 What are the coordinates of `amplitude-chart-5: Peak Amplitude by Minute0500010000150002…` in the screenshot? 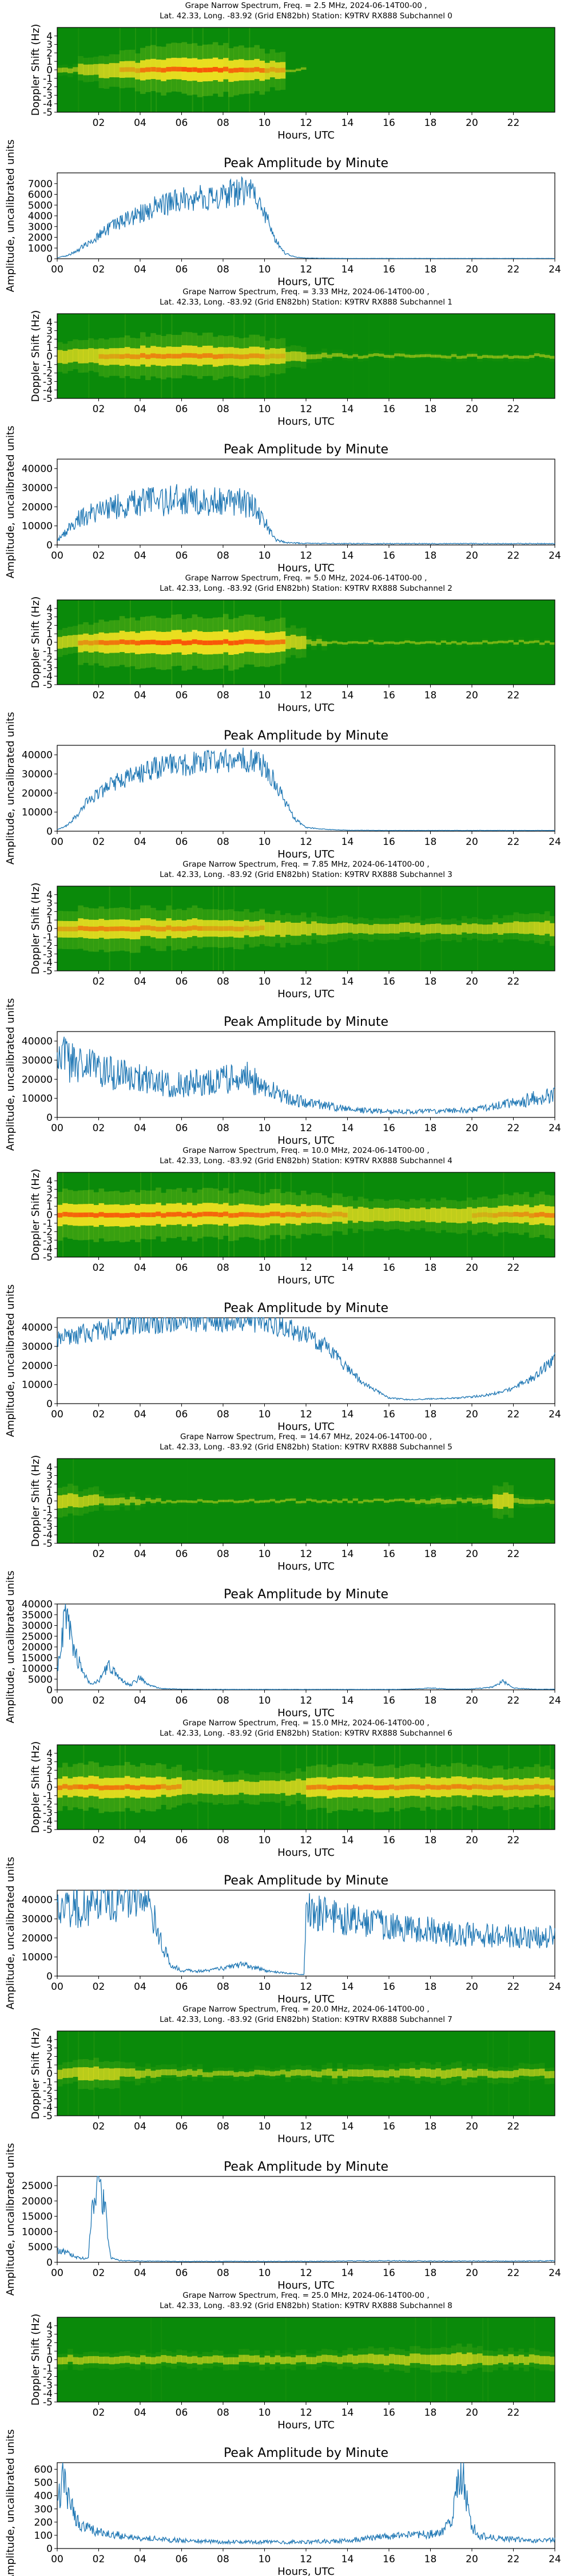 It's located at (283, 1647).